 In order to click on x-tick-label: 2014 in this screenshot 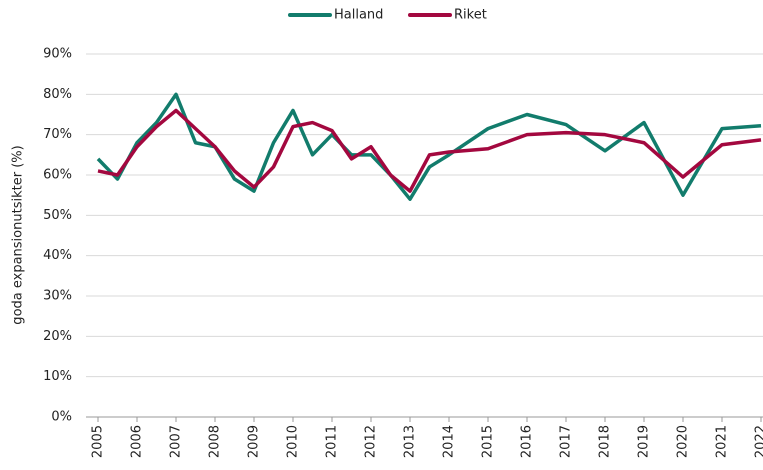, I will do `click(449, 441)`.